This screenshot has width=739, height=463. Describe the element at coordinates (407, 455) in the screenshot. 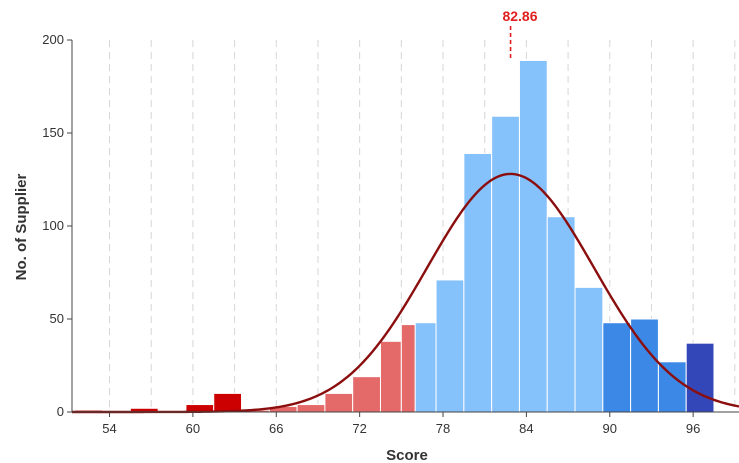

I see `x-axis-title: Score` at that location.